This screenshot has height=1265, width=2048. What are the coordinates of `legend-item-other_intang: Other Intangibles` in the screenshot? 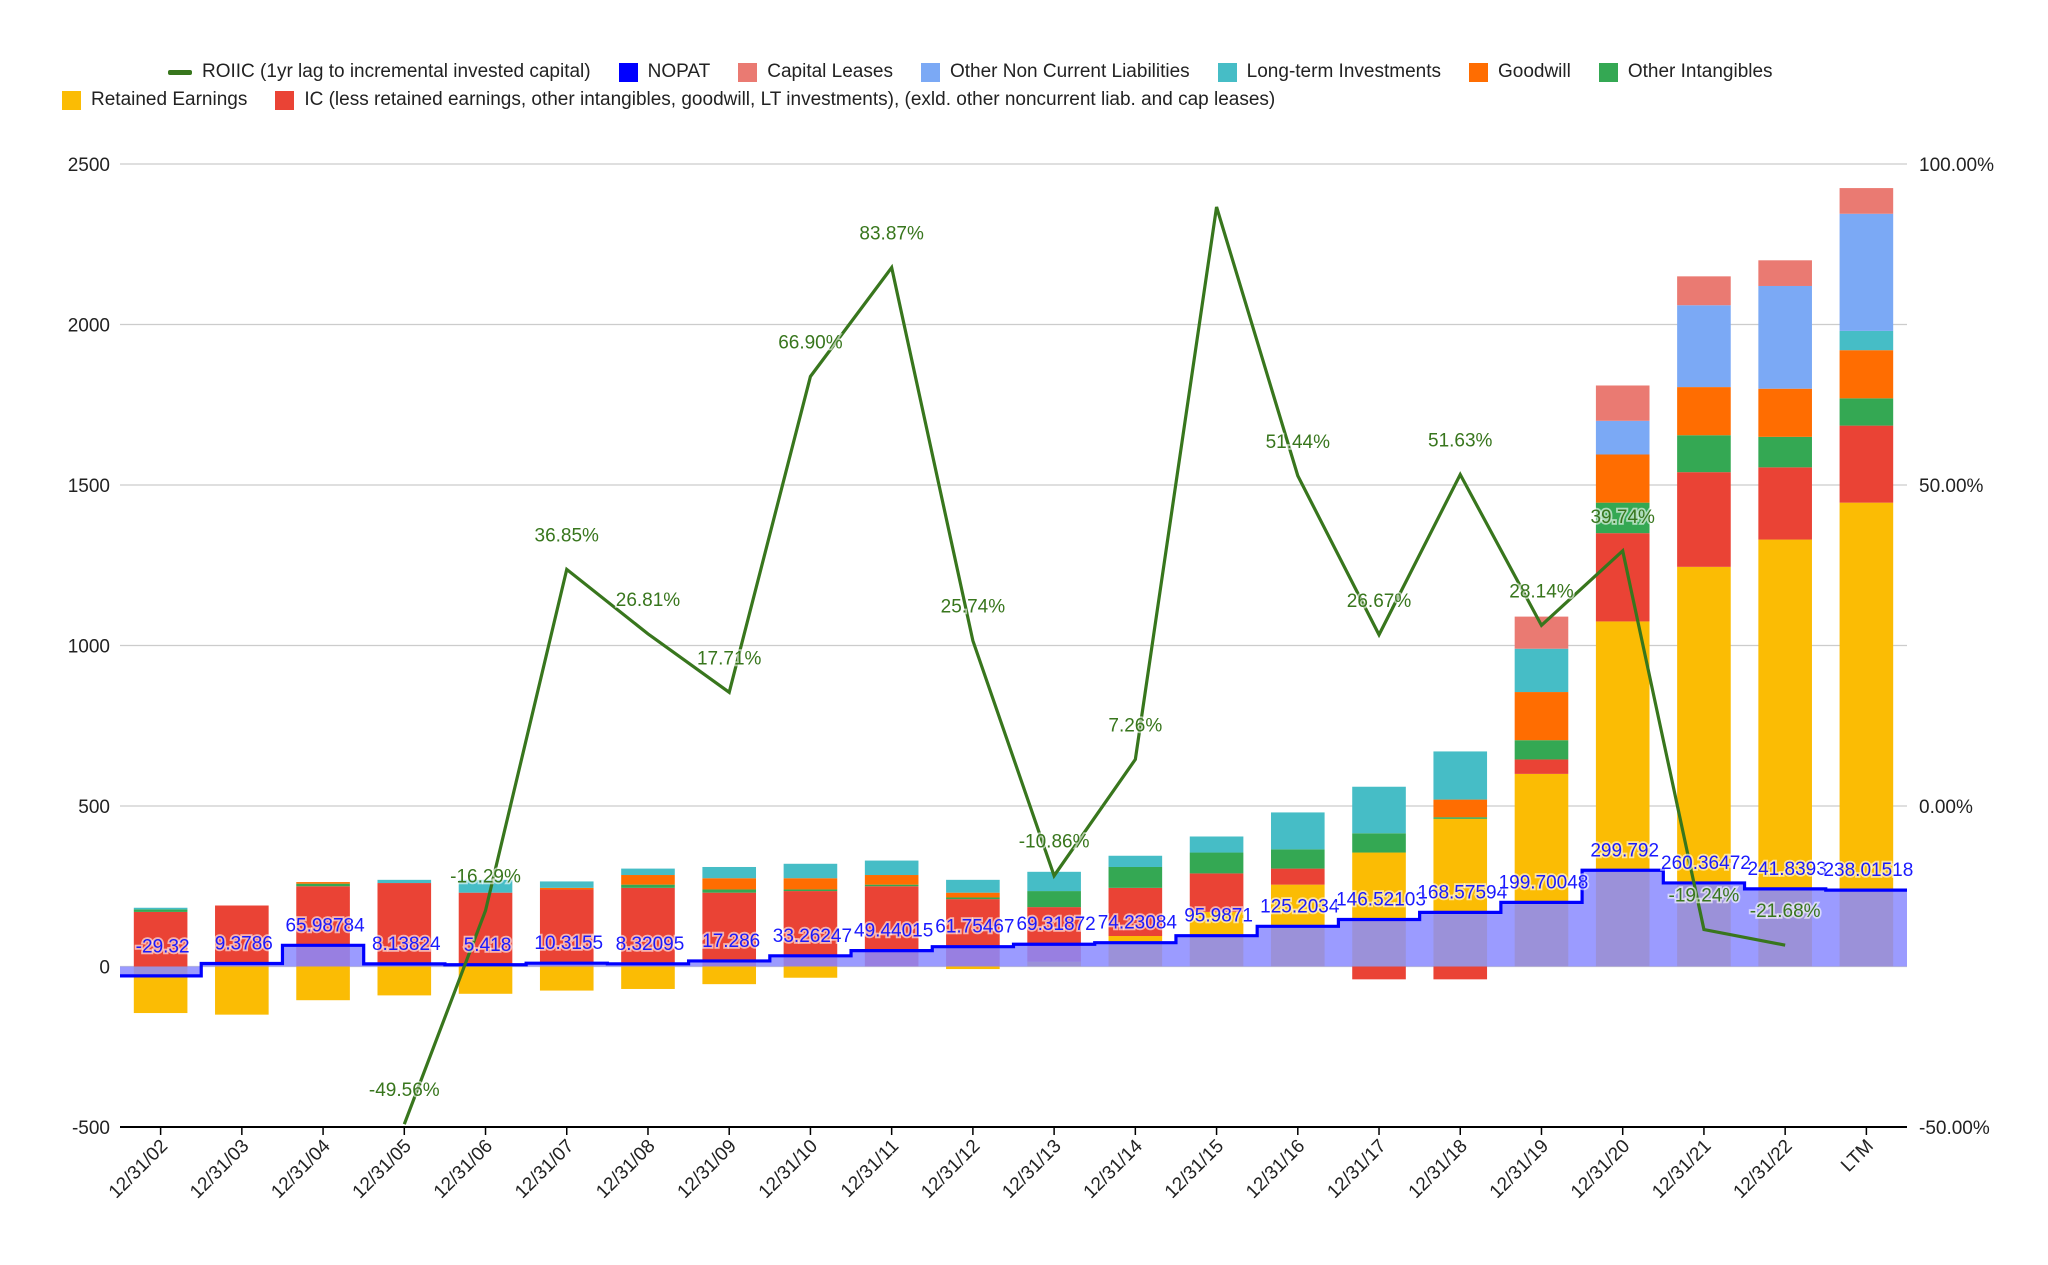 It's located at (1685, 72).